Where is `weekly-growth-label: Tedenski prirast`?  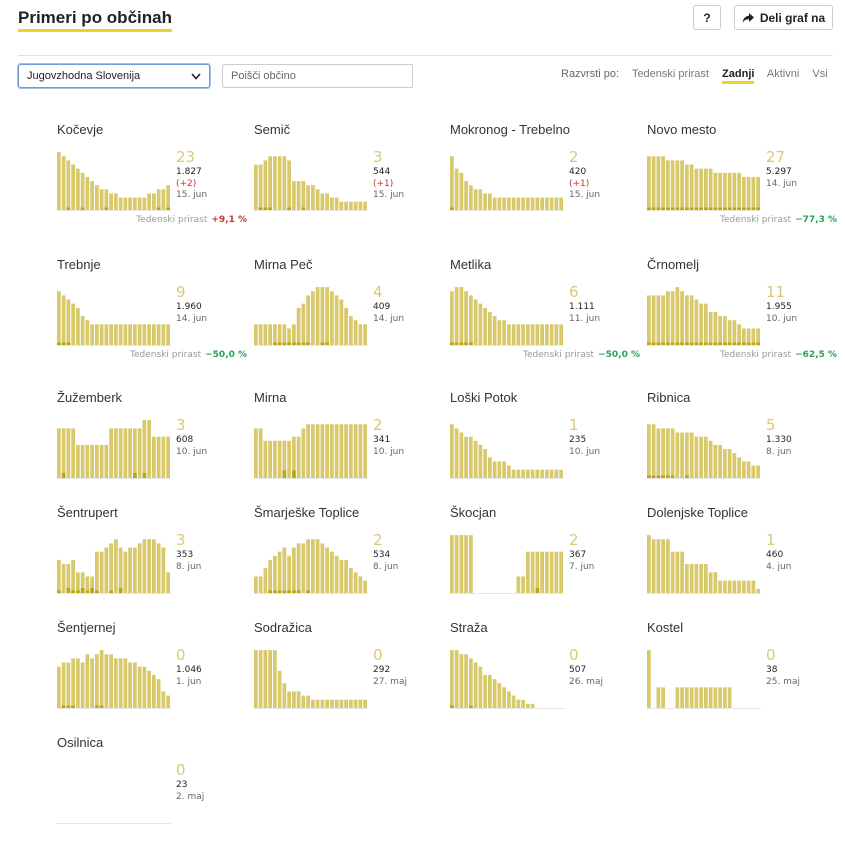 weekly-growth-label: Tedenski prirast is located at coordinates (172, 220).